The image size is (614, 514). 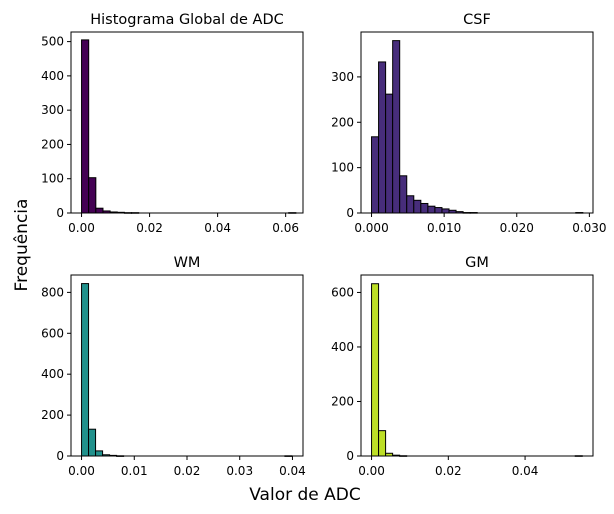 I want to click on x-tick-label: 0.01, so click(x=134, y=471).